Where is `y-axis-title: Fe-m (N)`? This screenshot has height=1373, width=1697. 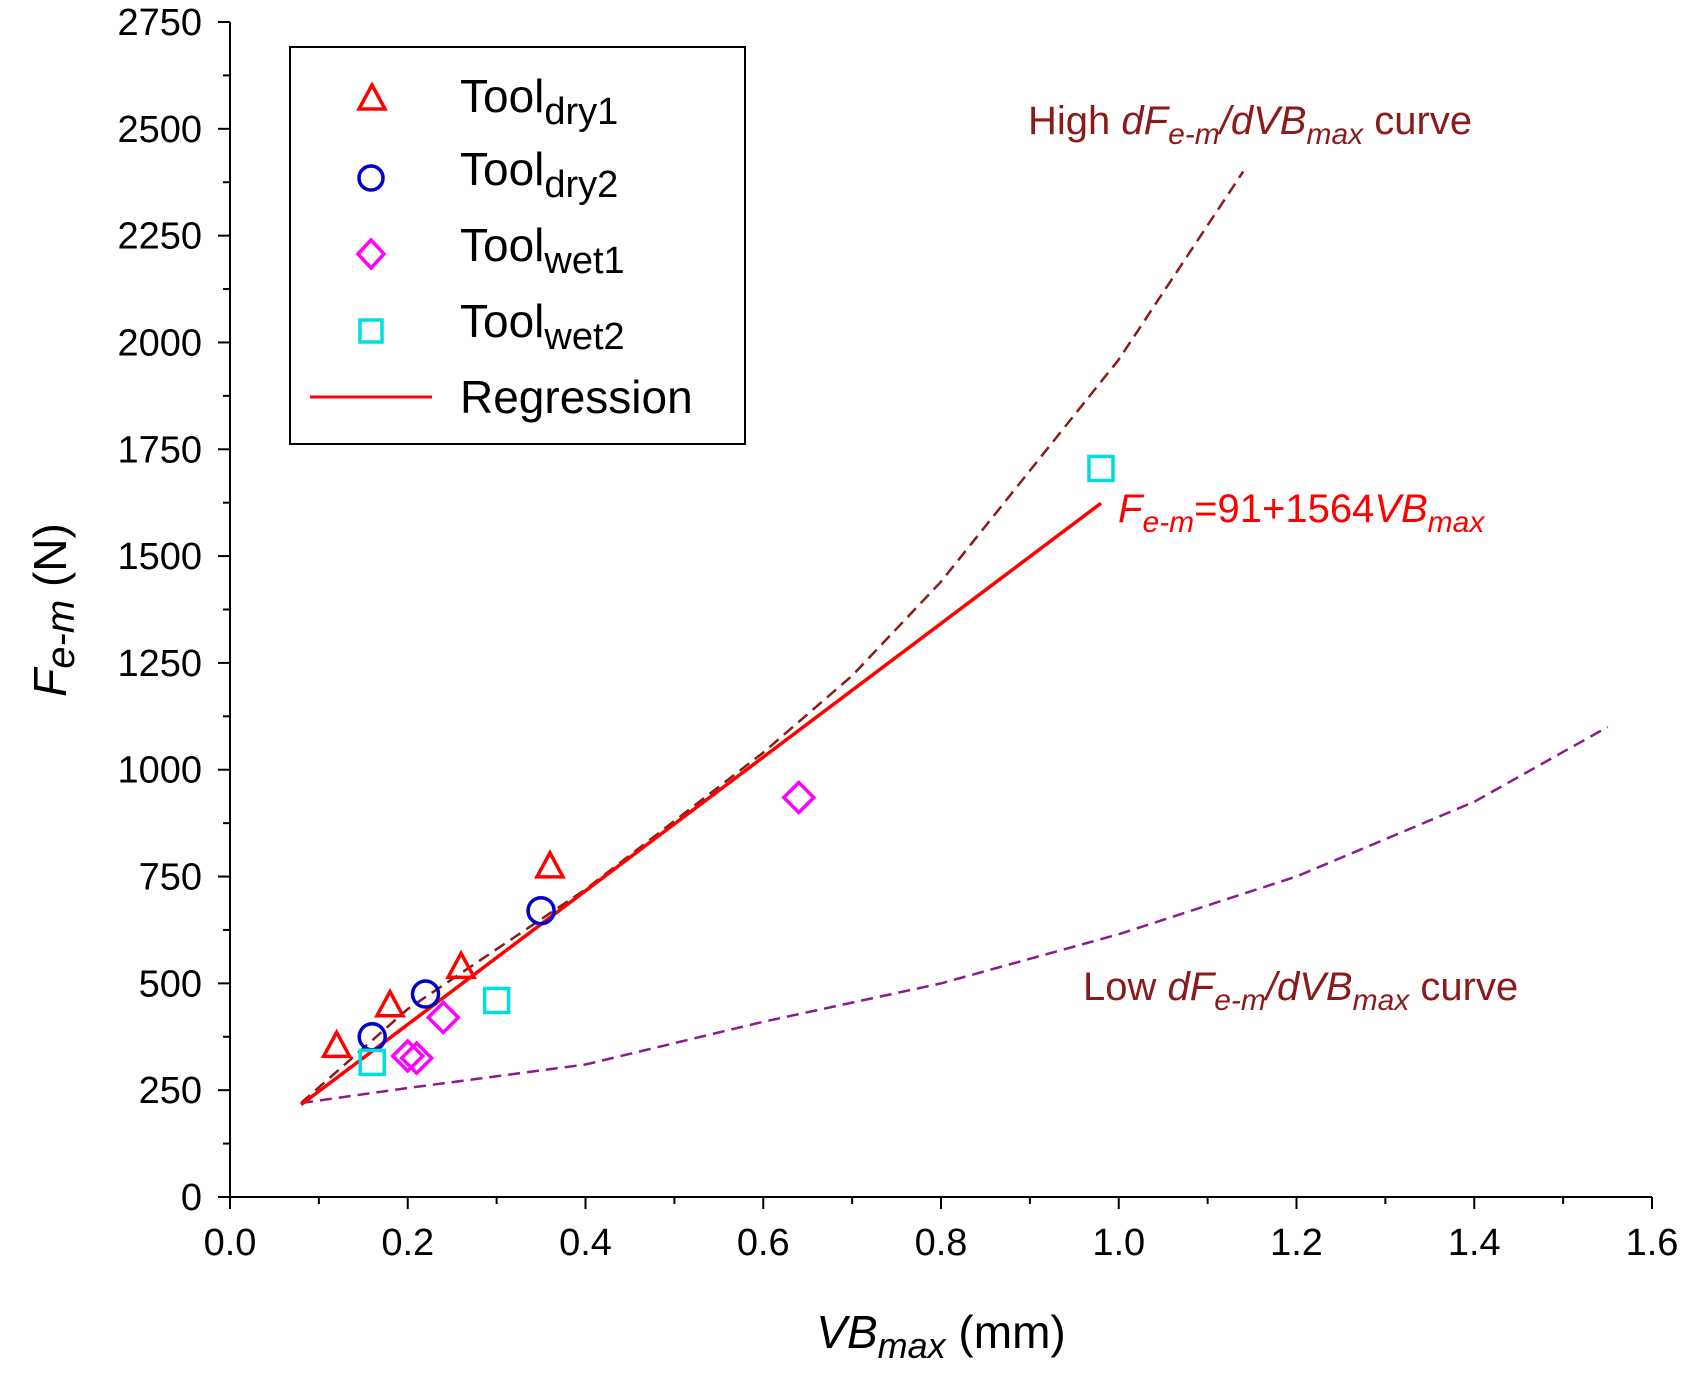
y-axis-title: Fe-m (N) is located at coordinates (53, 610).